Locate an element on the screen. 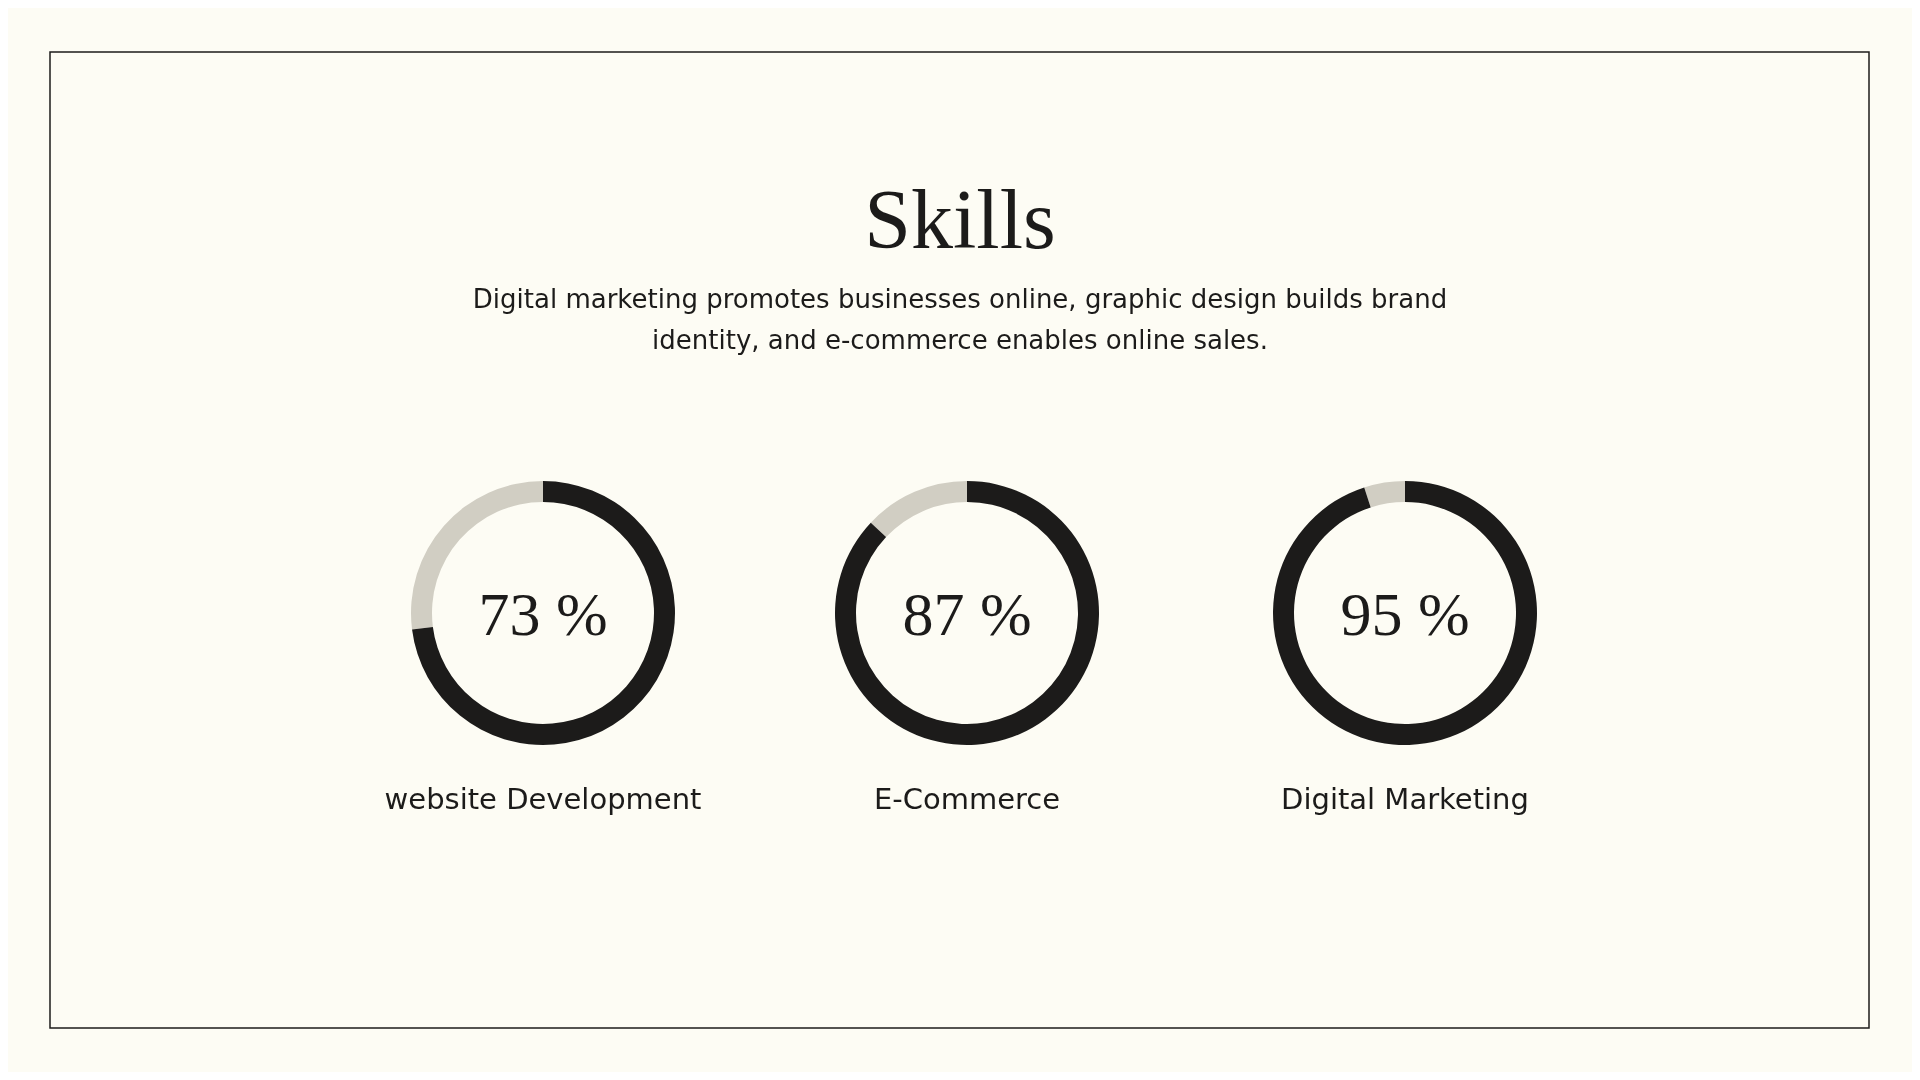 The width and height of the screenshot is (1920, 1080). text: Digital Marketing is located at coordinates (1405, 799).